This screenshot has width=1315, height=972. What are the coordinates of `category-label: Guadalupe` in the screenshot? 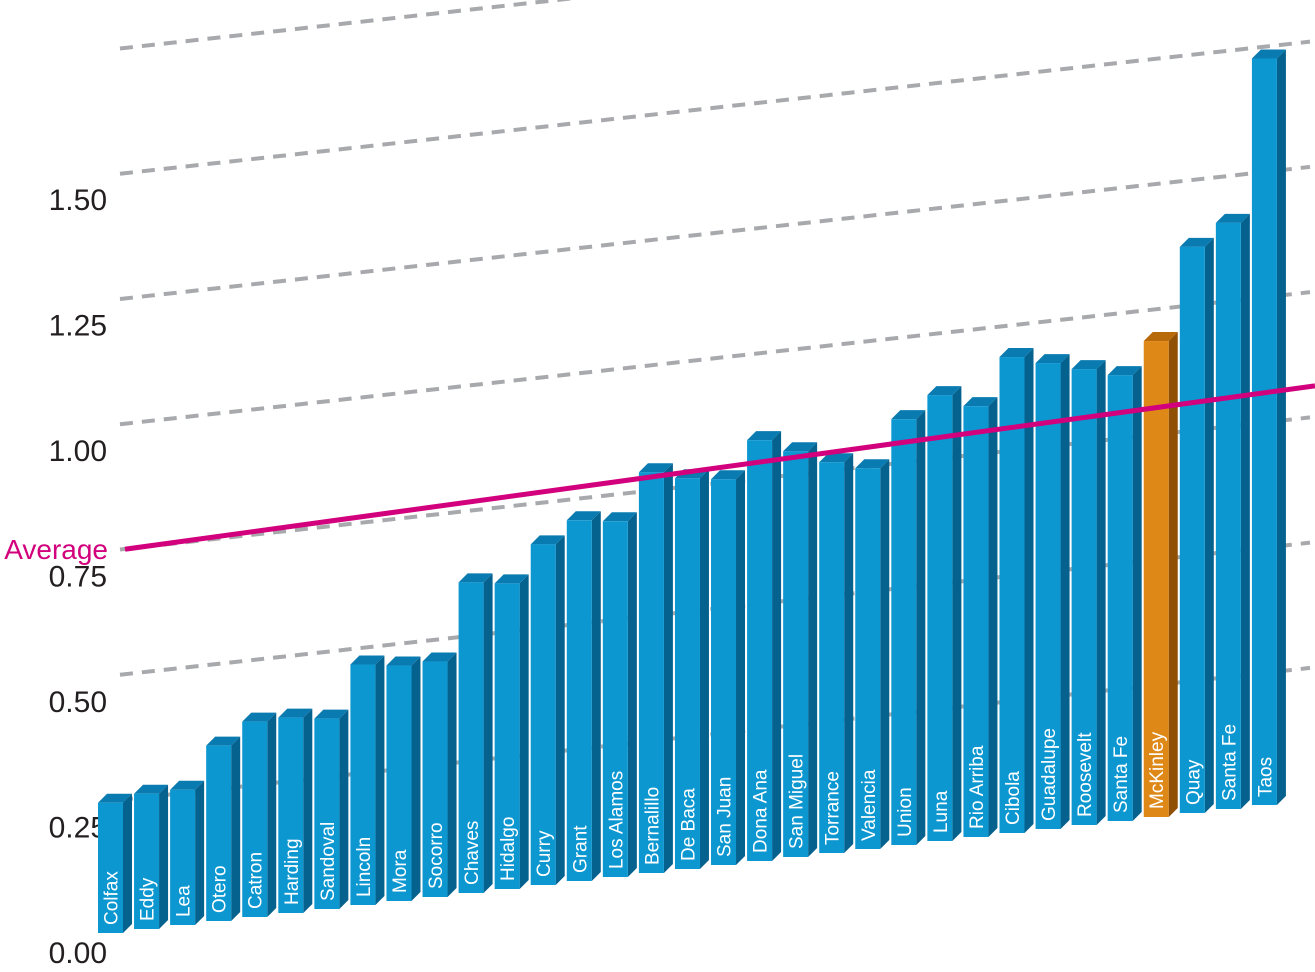 It's located at (1049, 774).